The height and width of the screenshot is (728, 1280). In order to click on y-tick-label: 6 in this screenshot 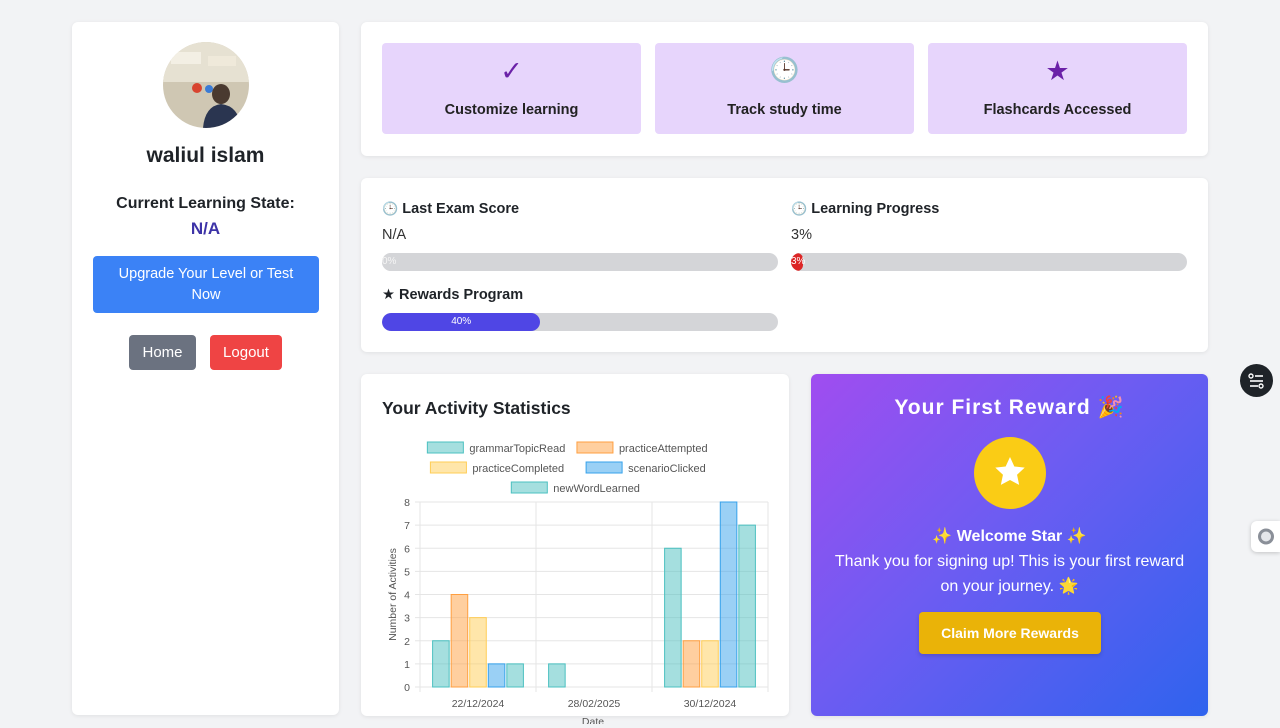, I will do `click(407, 549)`.